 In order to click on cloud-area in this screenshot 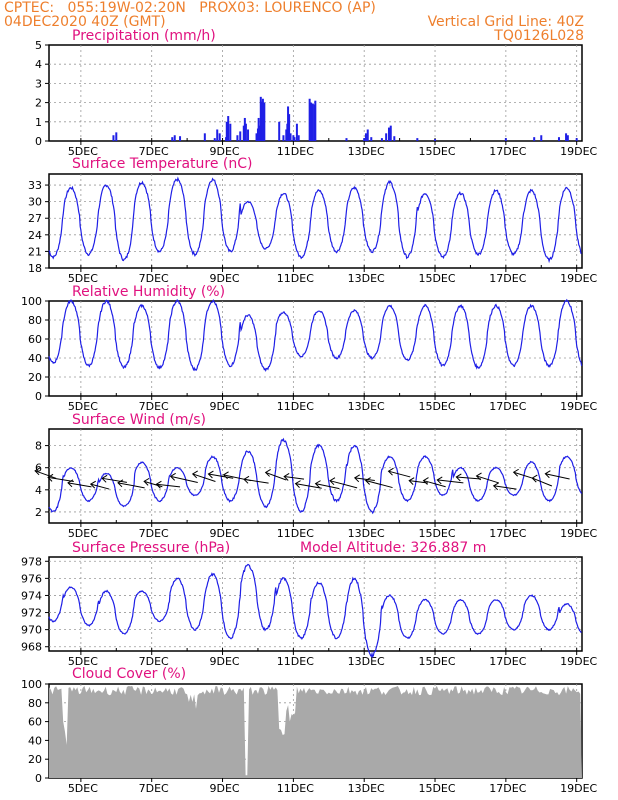, I will do `click(315, 731)`.